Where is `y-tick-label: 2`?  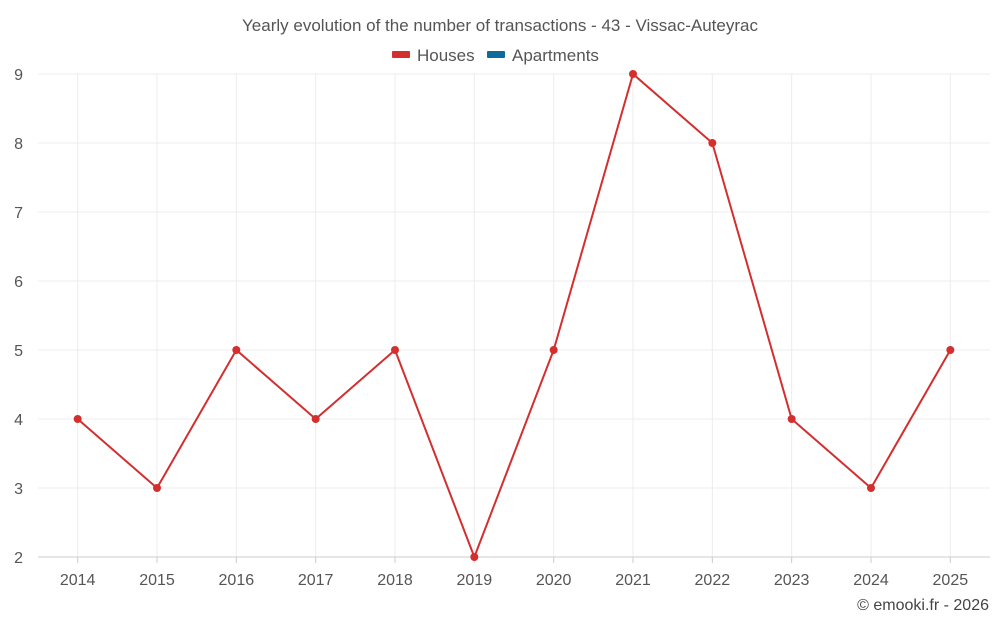 y-tick-label: 2 is located at coordinates (18, 558).